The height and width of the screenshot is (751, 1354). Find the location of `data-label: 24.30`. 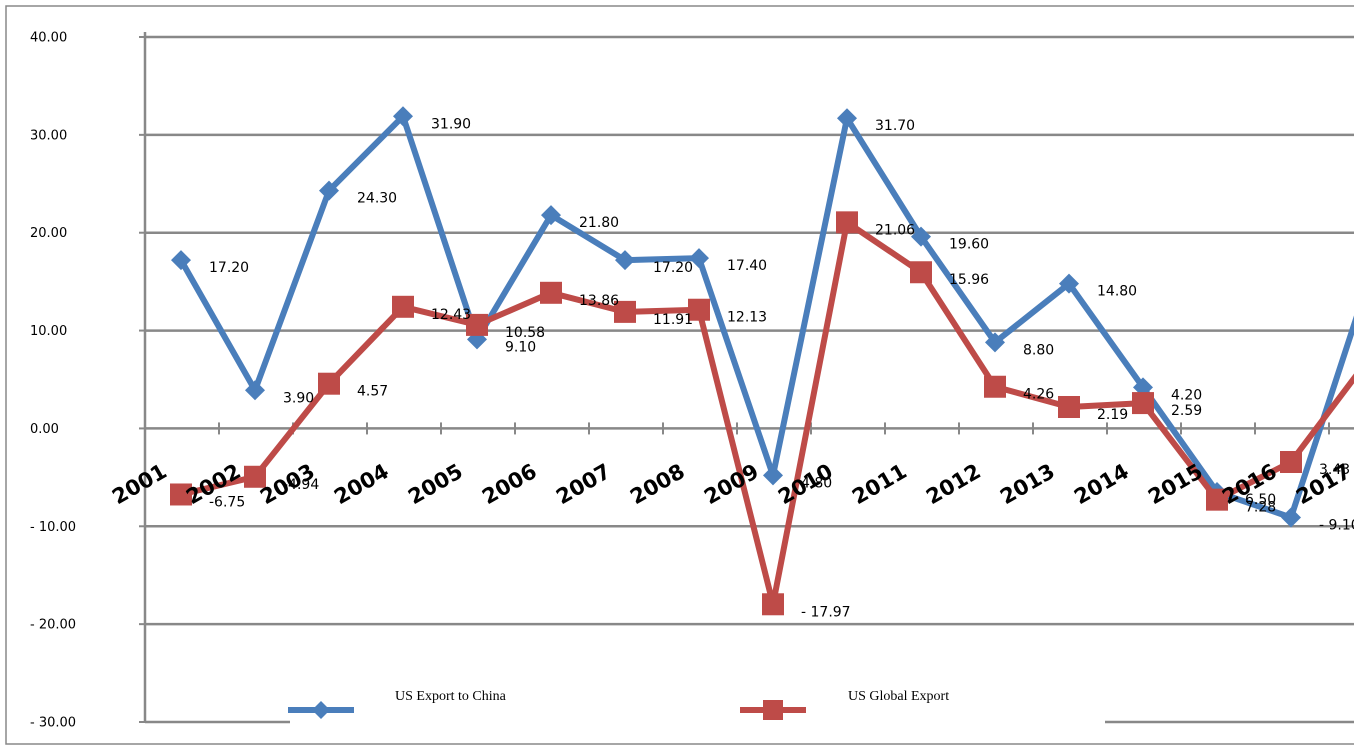

data-label: 24.30 is located at coordinates (377, 199).